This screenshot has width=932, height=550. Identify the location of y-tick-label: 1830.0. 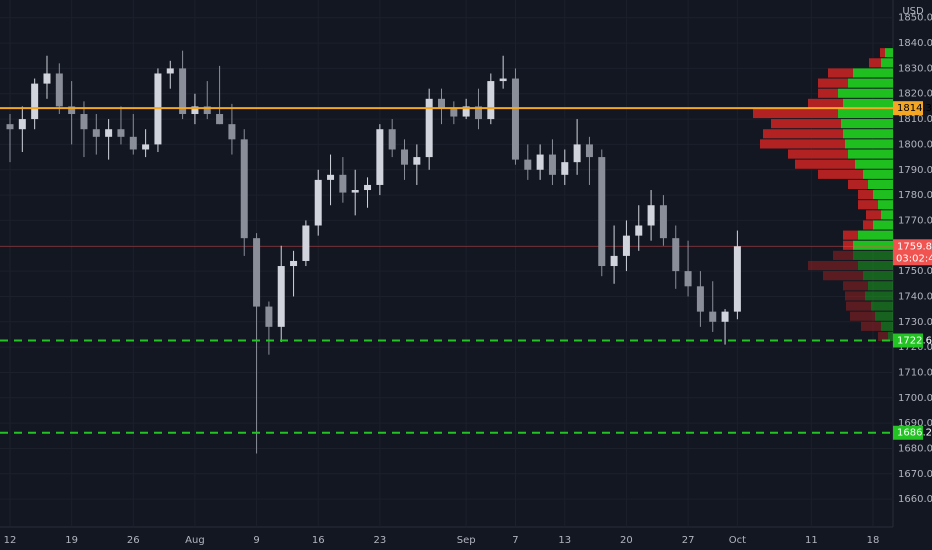
(915, 68).